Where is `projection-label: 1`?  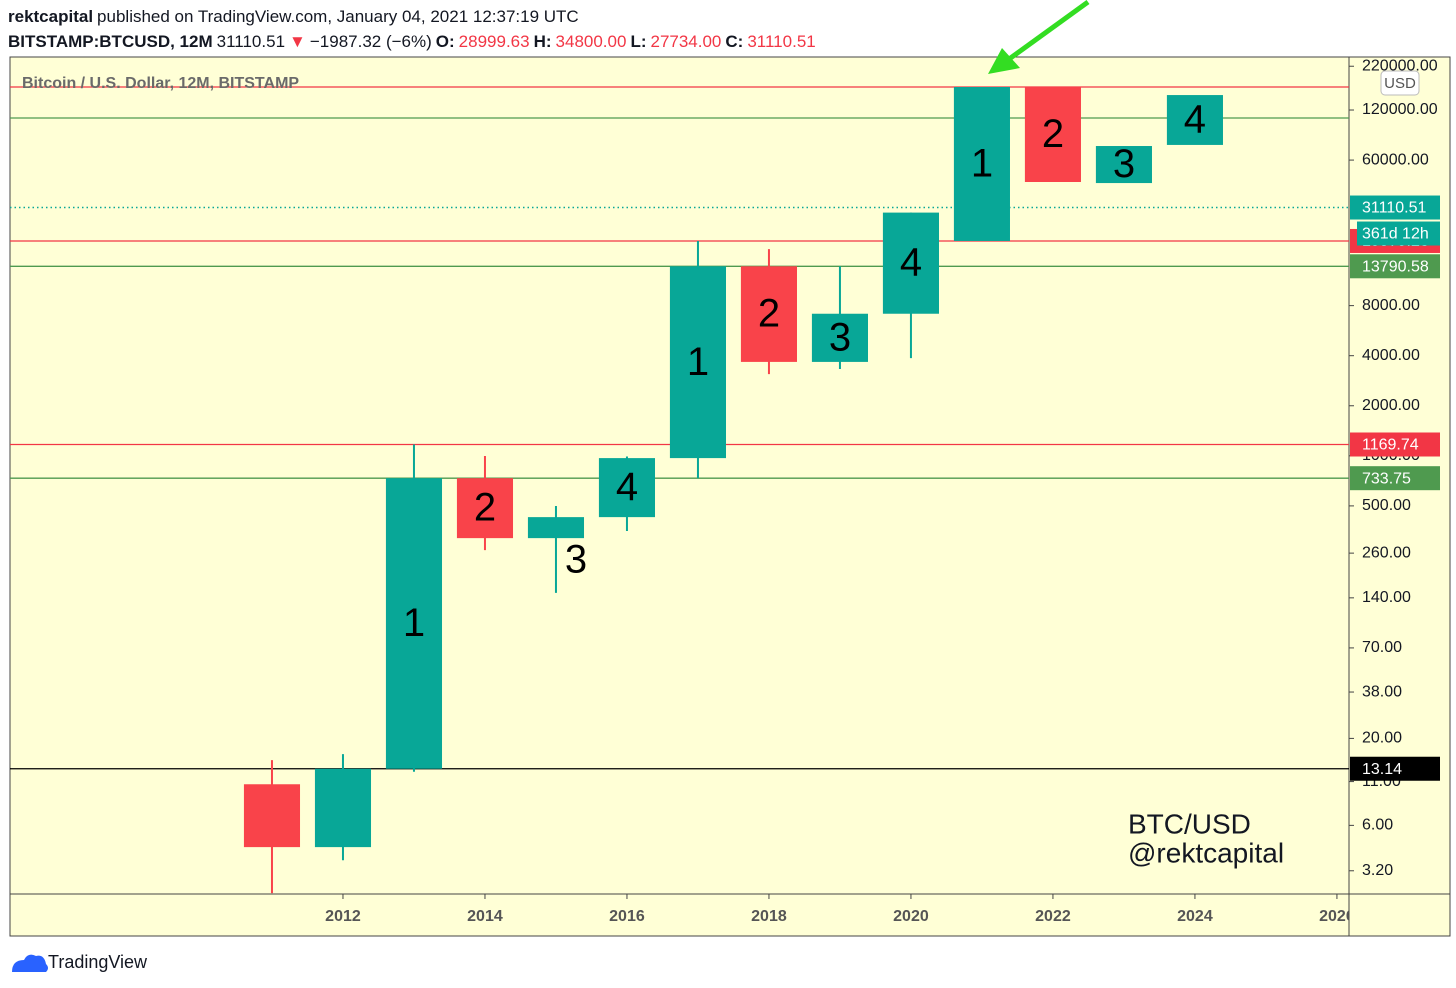 projection-label: 1 is located at coordinates (982, 164).